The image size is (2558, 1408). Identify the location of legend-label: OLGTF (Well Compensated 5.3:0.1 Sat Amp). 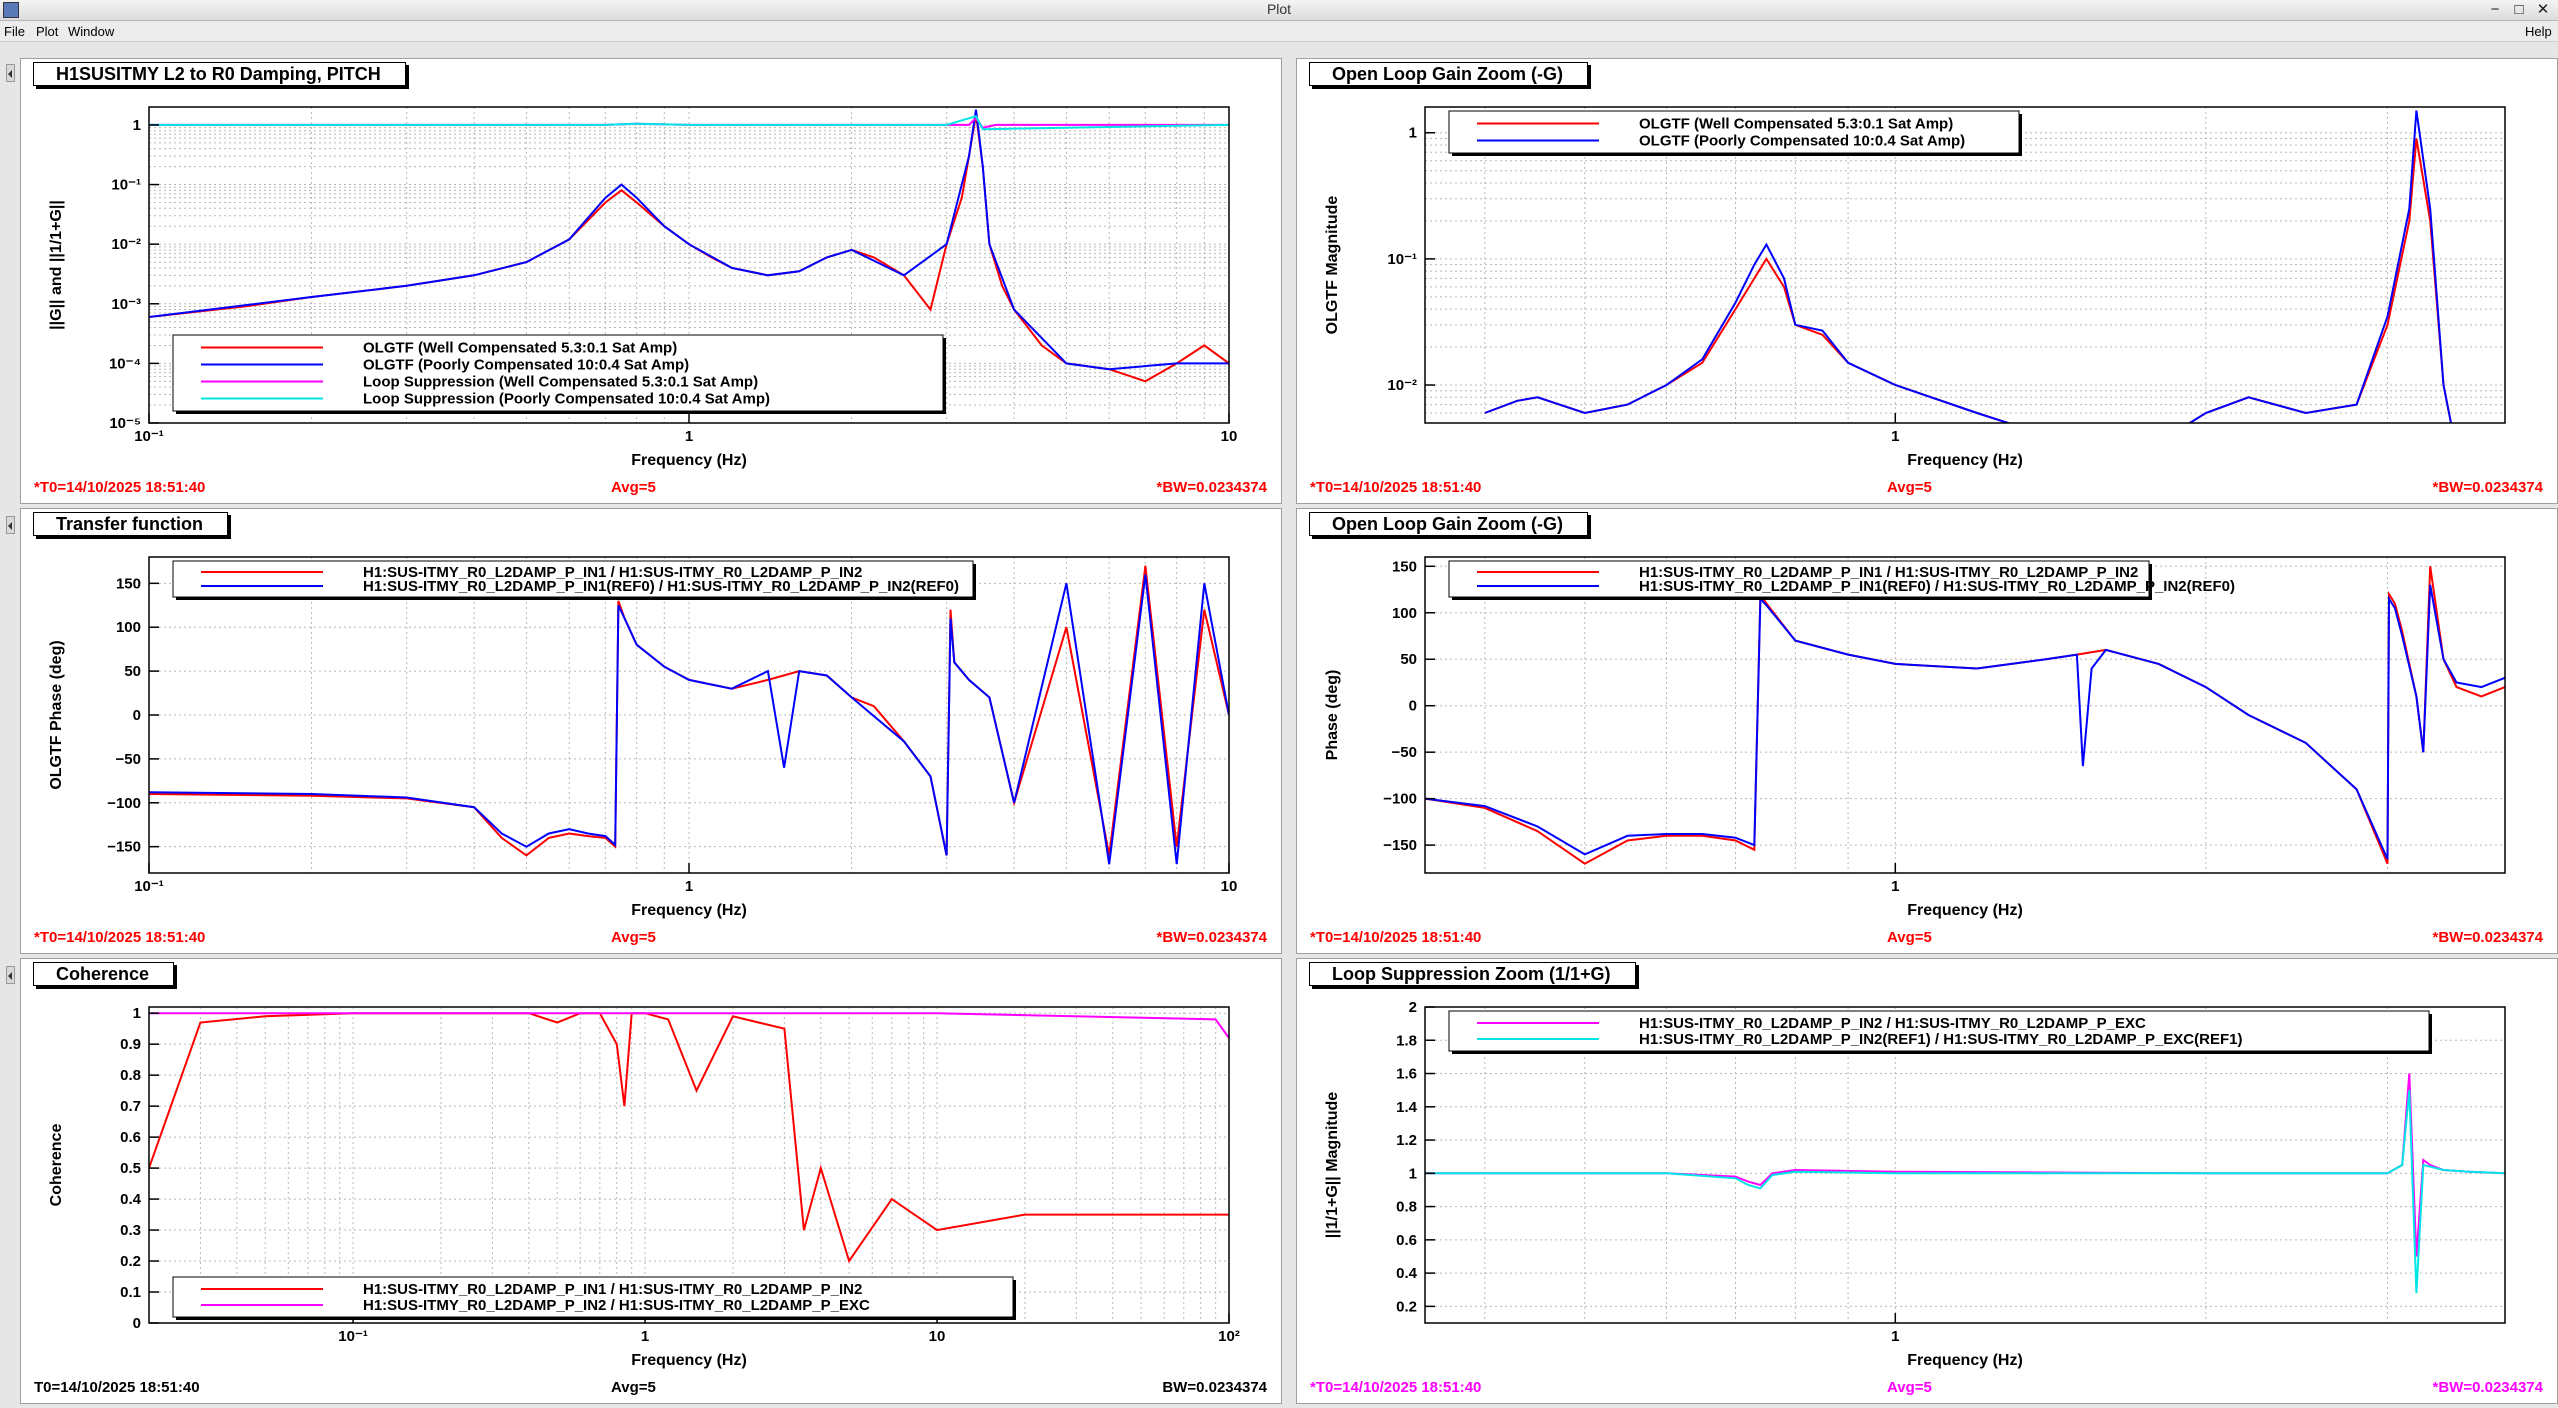
(520, 348).